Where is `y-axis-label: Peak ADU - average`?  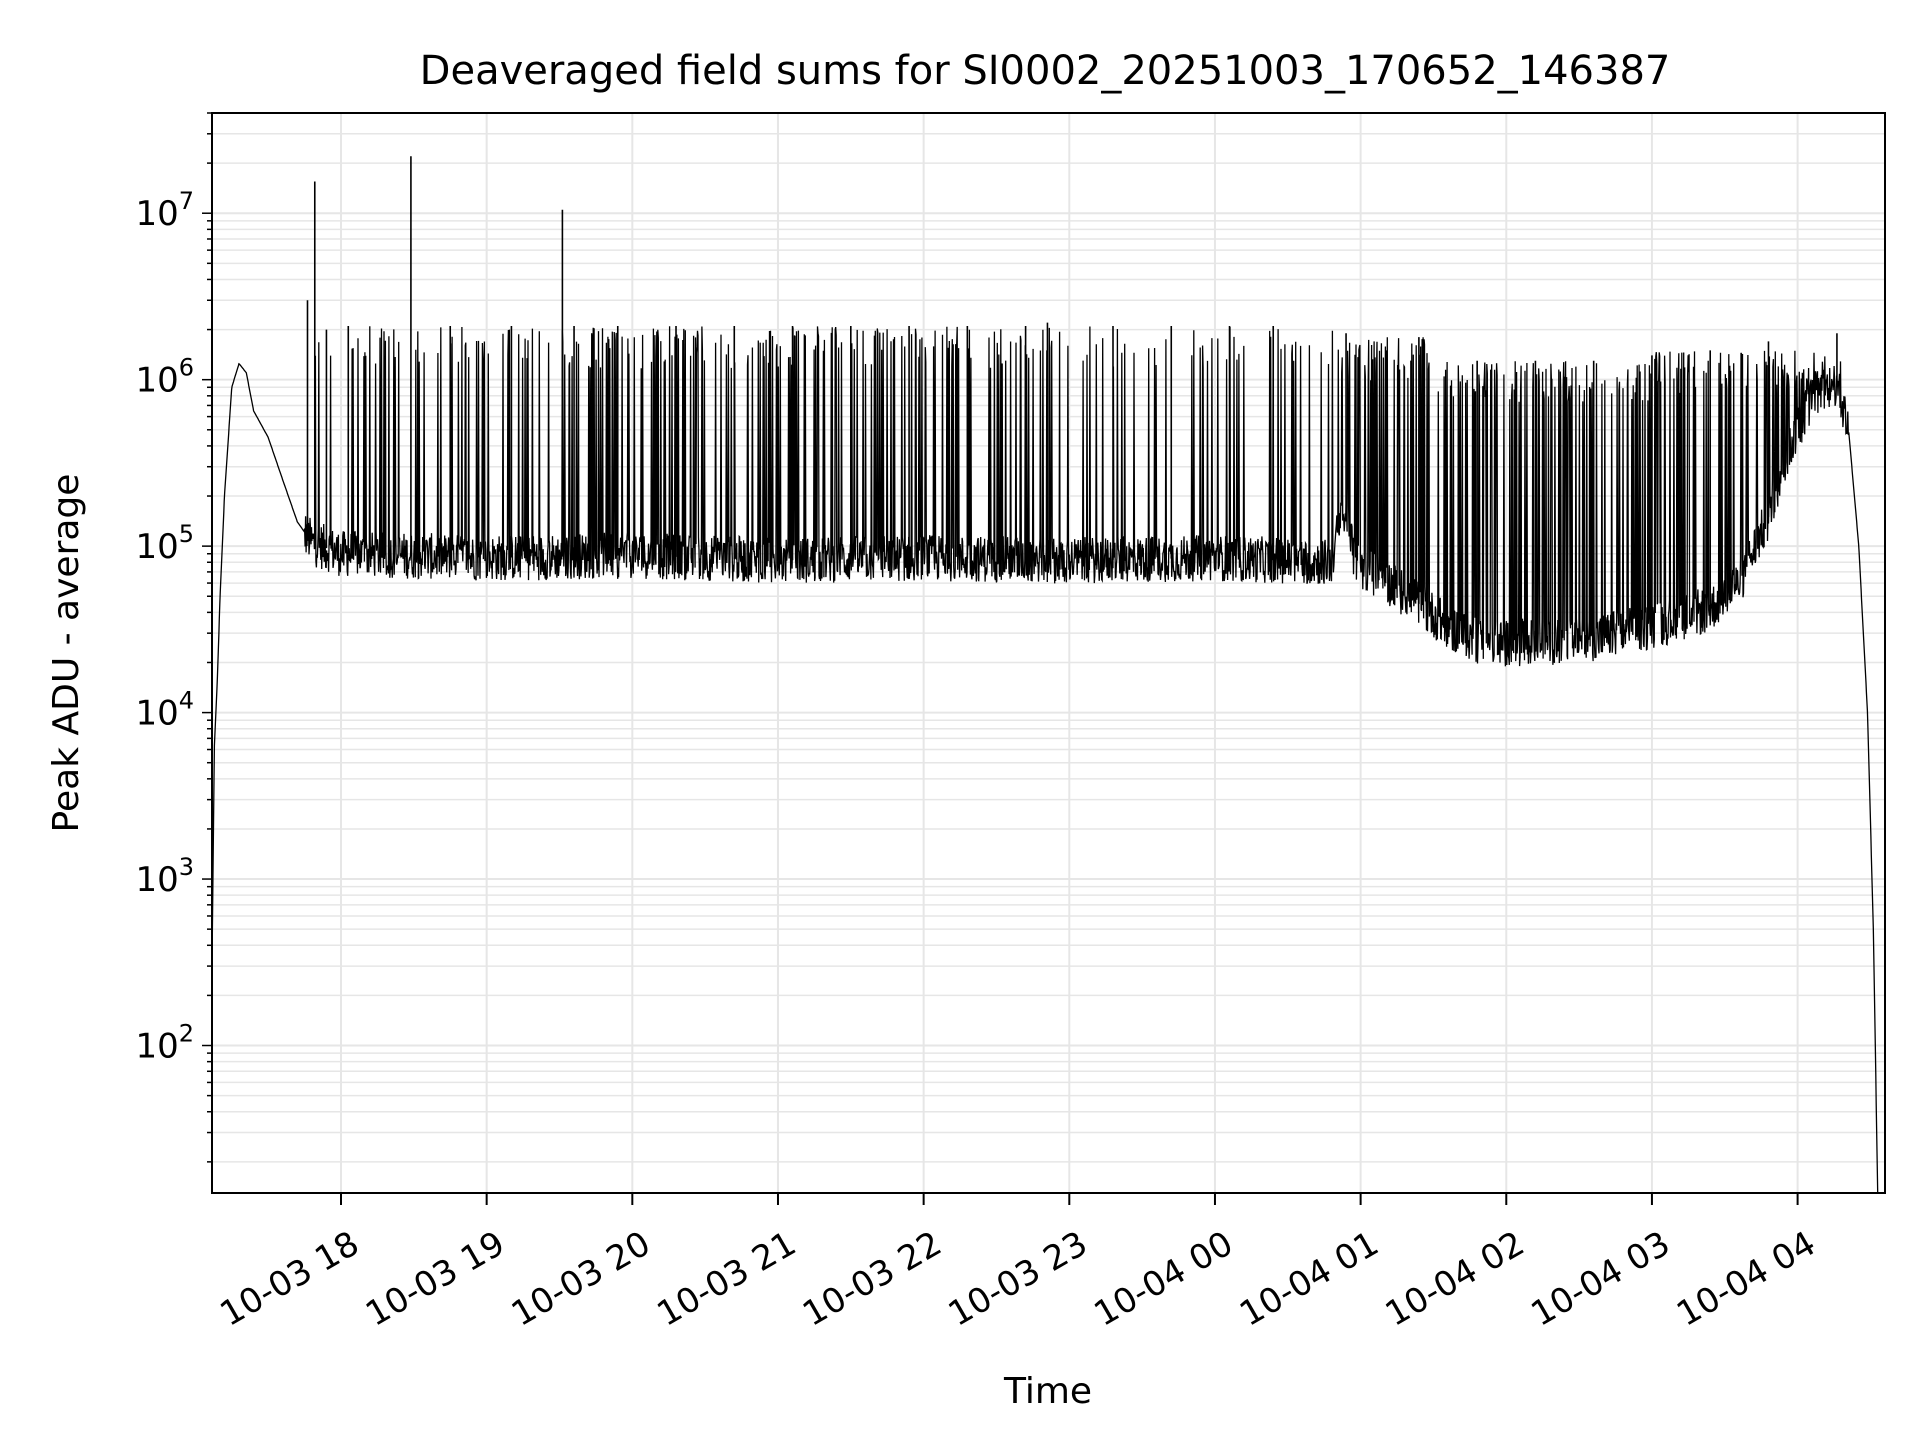
y-axis-label: Peak ADU - average is located at coordinates (66, 653).